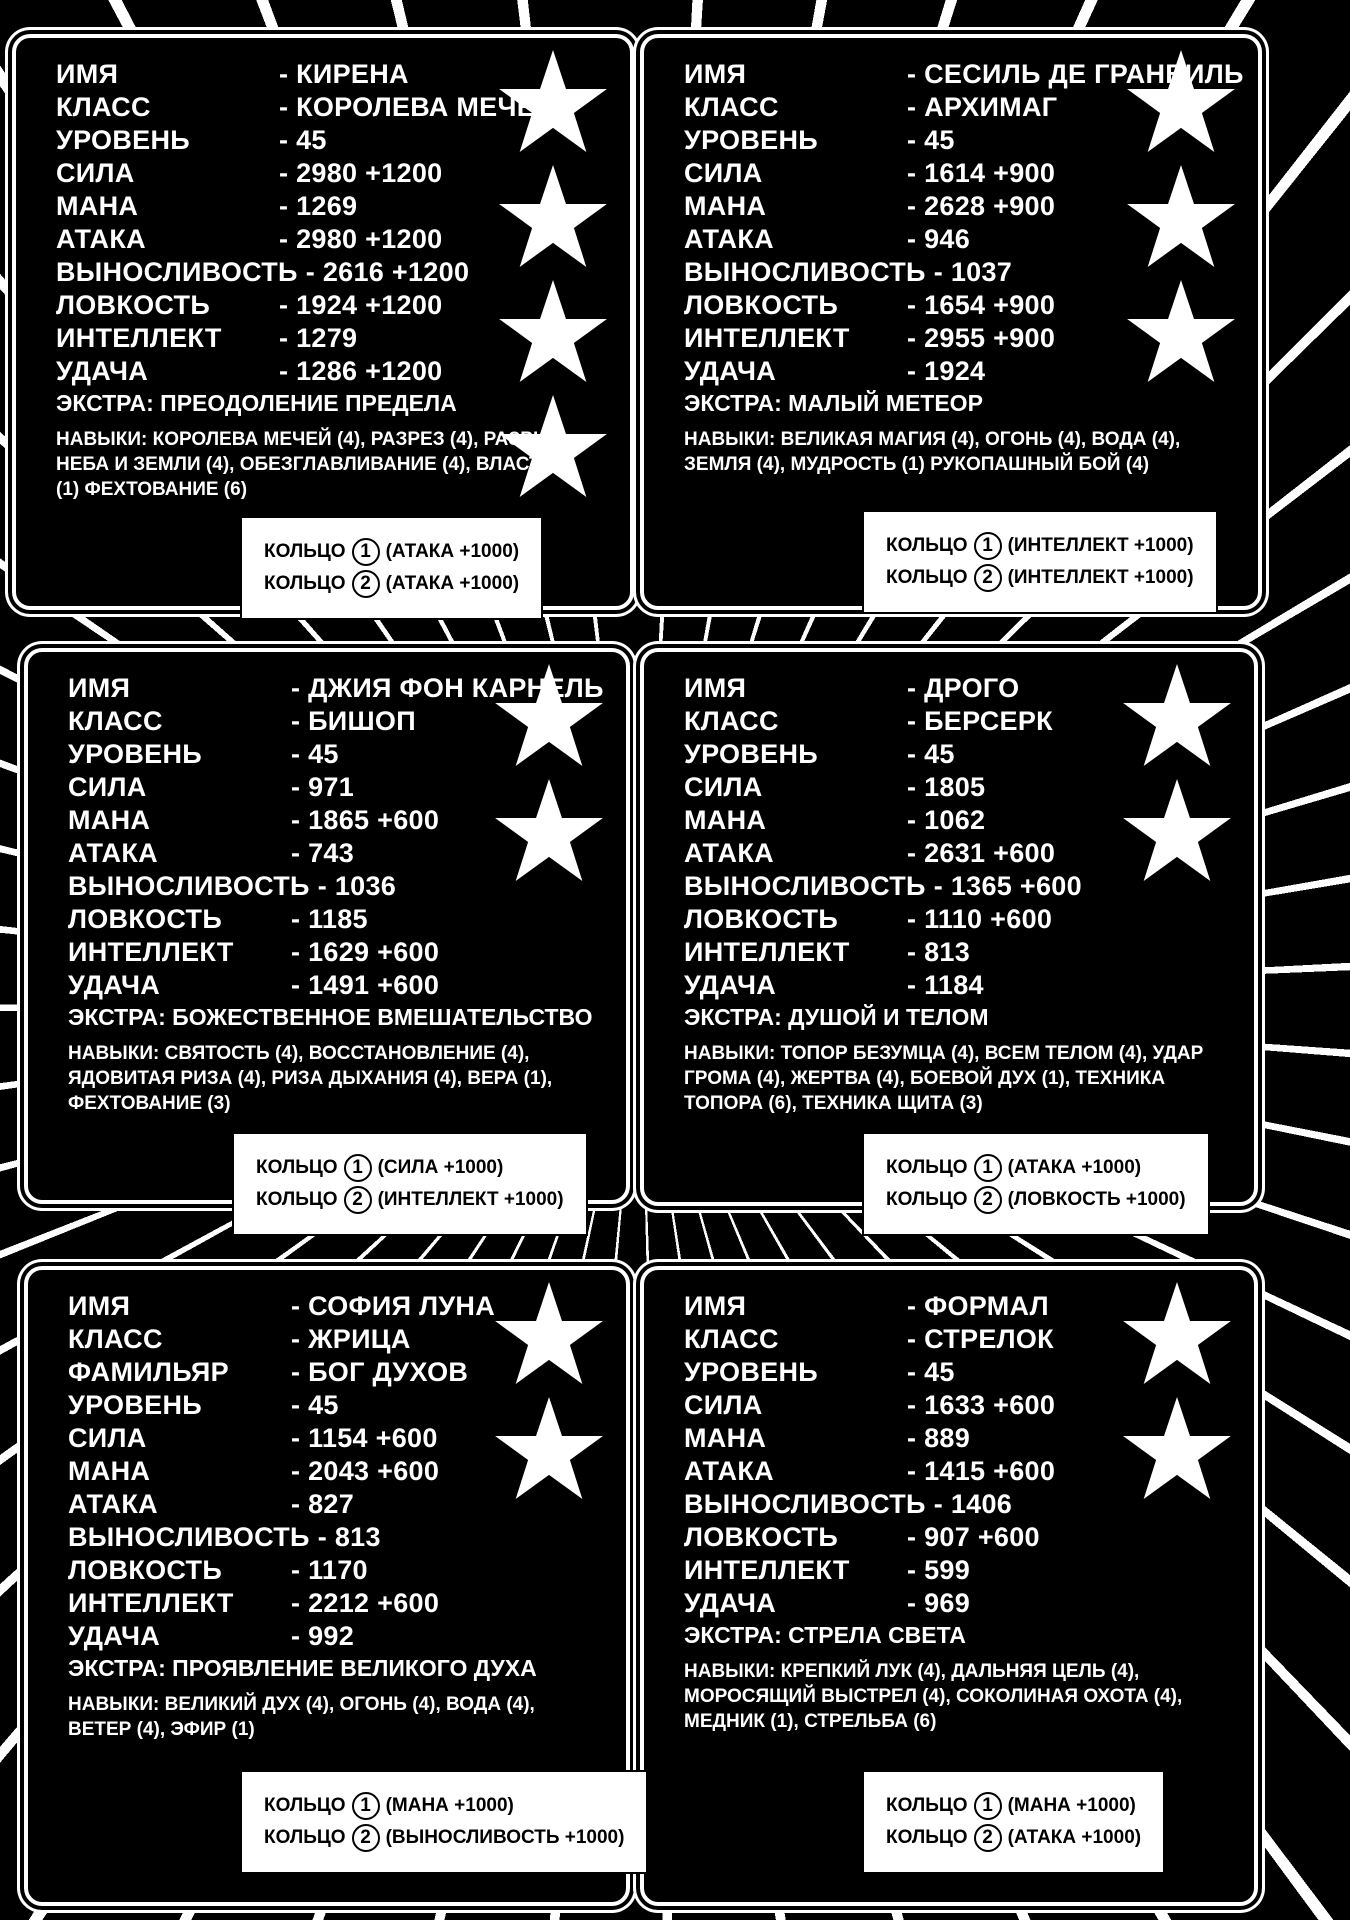 This screenshot has width=1350, height=1920. What do you see at coordinates (329, 919) in the screenshot?
I see `stat-value: - 1185` at bounding box center [329, 919].